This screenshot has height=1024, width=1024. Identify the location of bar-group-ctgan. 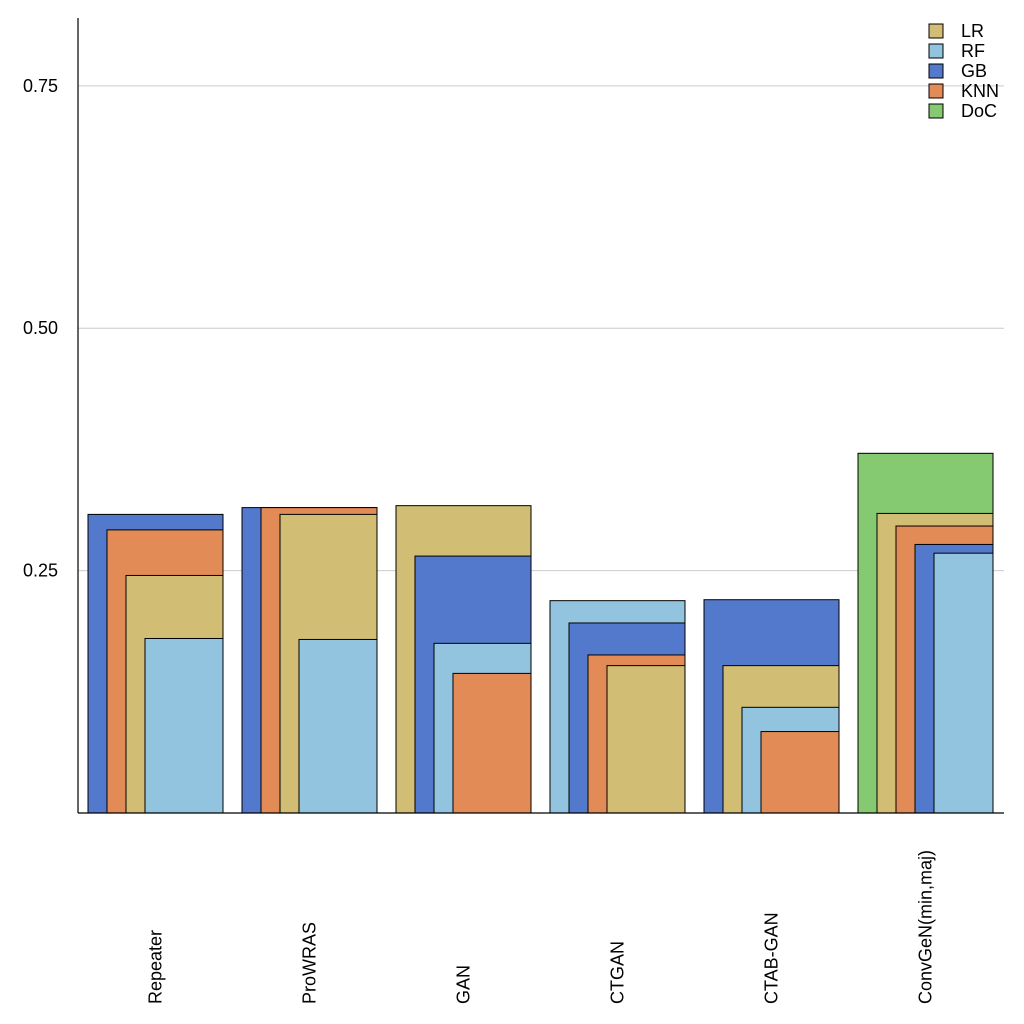
(617, 707).